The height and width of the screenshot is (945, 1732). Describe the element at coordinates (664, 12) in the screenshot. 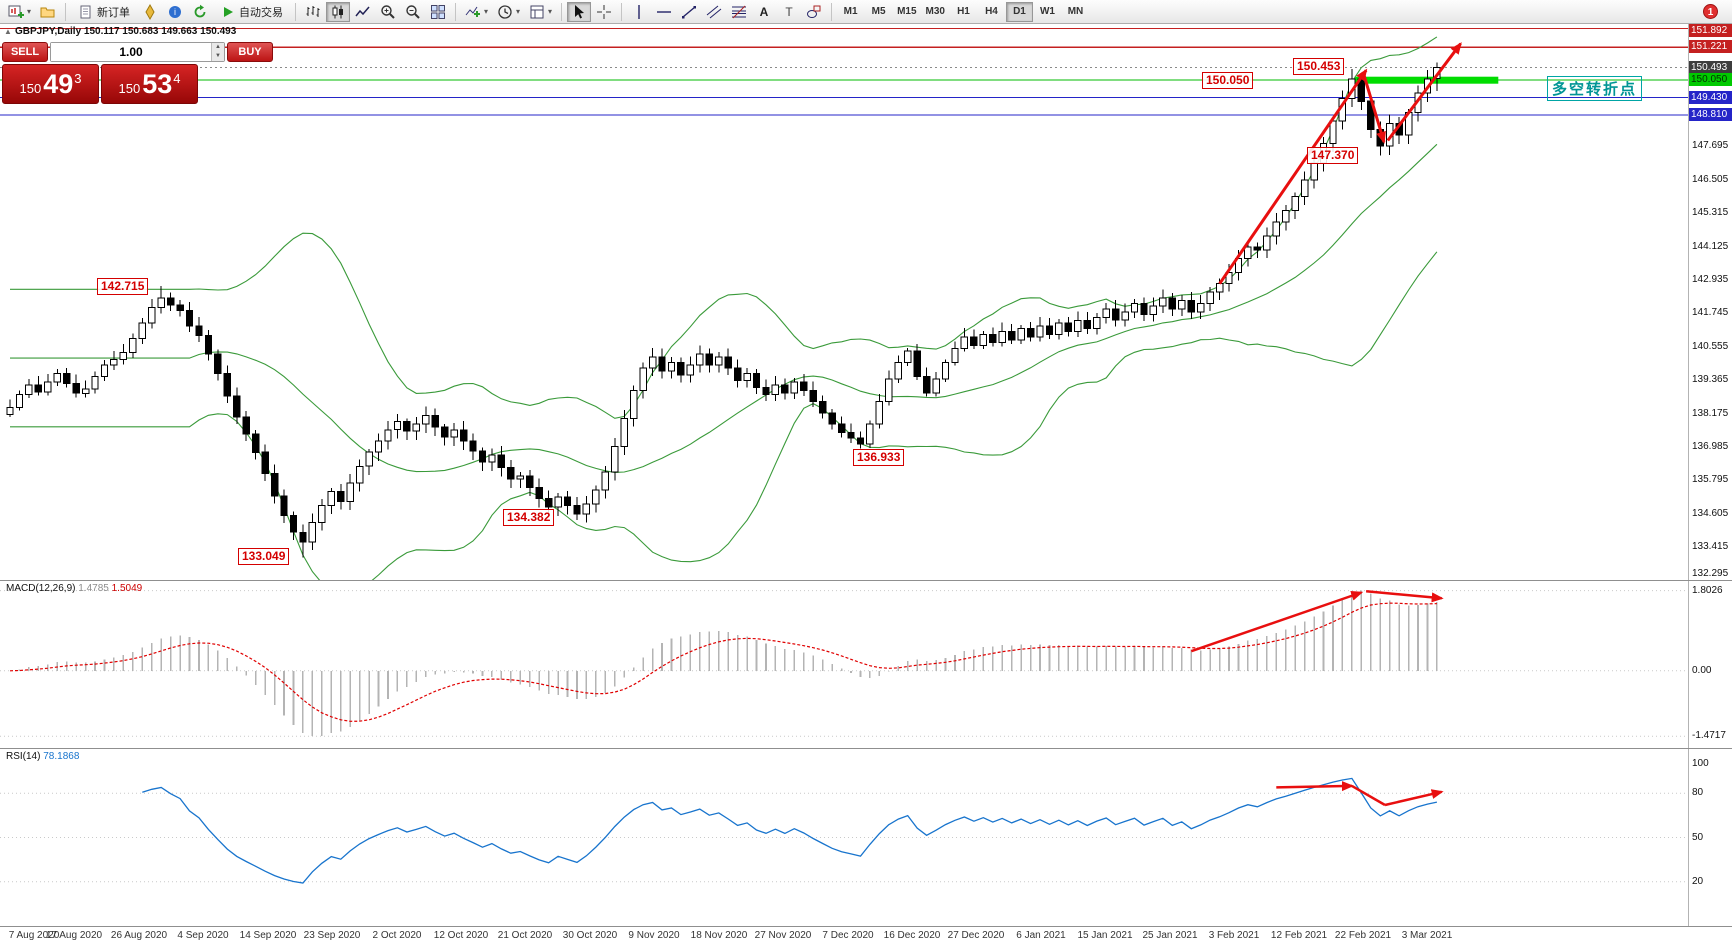

I see `horizontal-line-button` at that location.